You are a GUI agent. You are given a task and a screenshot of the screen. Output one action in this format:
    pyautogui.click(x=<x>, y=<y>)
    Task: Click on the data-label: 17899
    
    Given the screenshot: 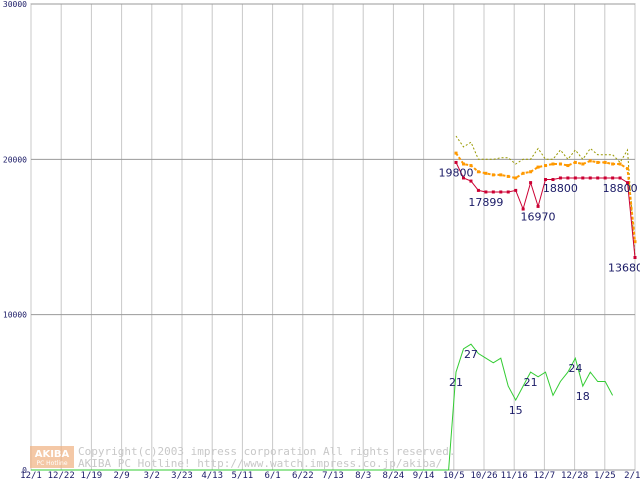 What is the action you would take?
    pyautogui.click(x=485, y=202)
    